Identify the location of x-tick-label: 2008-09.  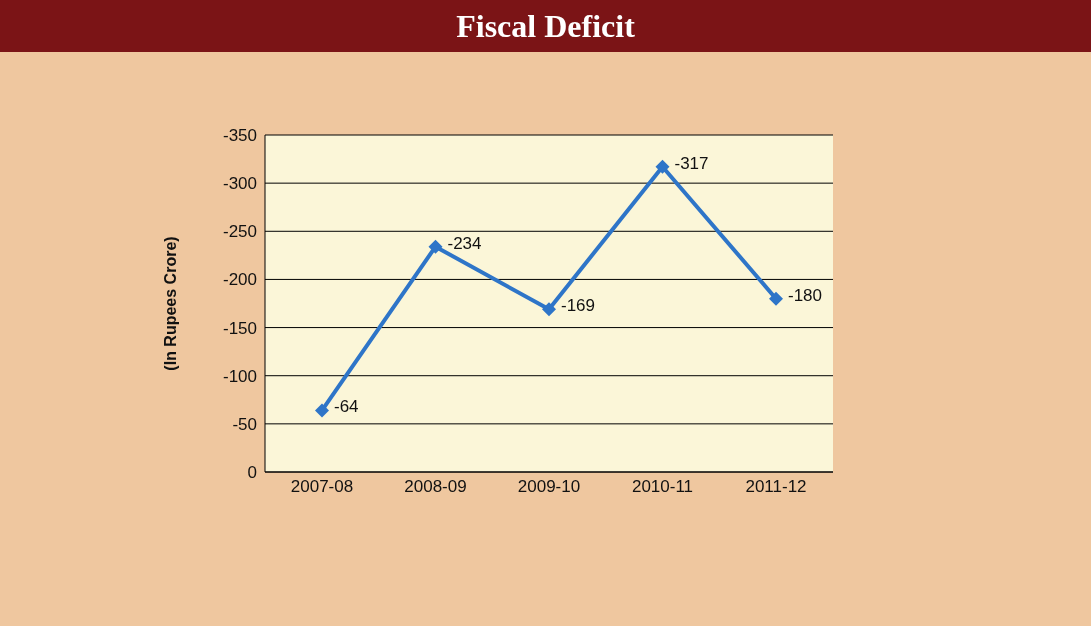
(435, 487).